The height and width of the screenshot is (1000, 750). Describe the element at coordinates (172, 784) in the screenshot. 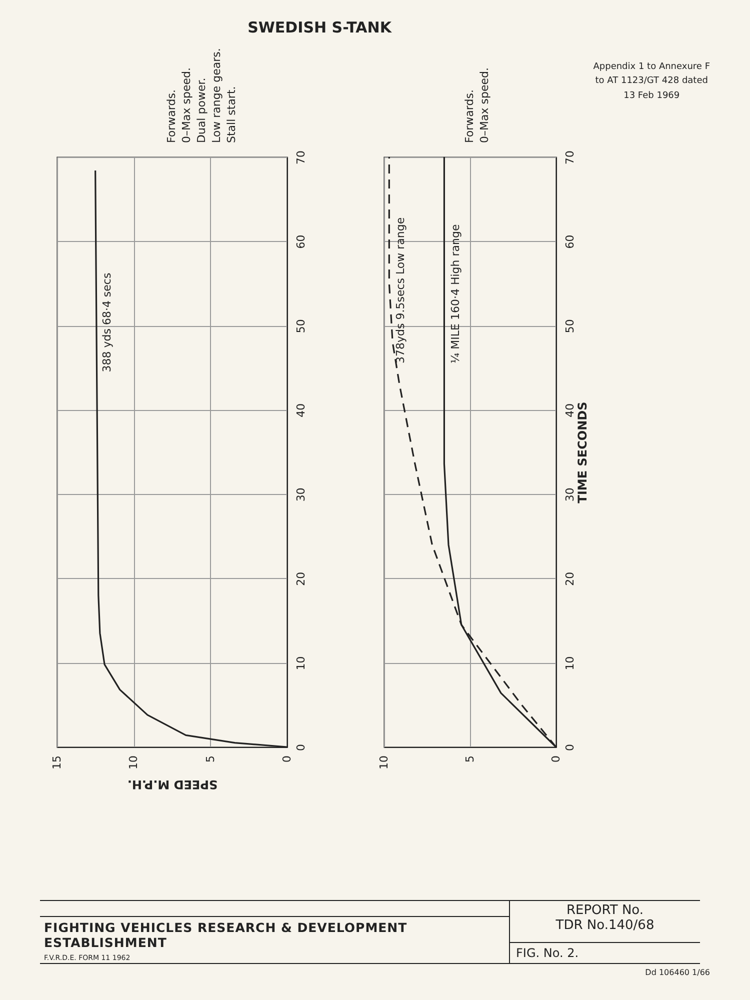

I see `x-axis-title: SPEED M.P.H.` at that location.